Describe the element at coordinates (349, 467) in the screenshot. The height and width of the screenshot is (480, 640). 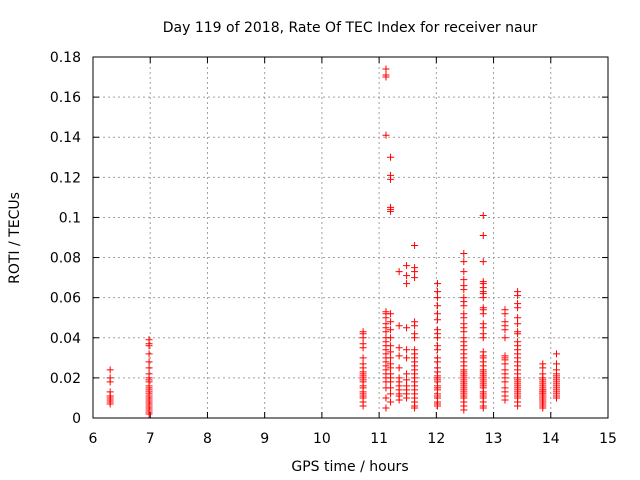
I see `x-axis-label: GPS time / hours` at that location.